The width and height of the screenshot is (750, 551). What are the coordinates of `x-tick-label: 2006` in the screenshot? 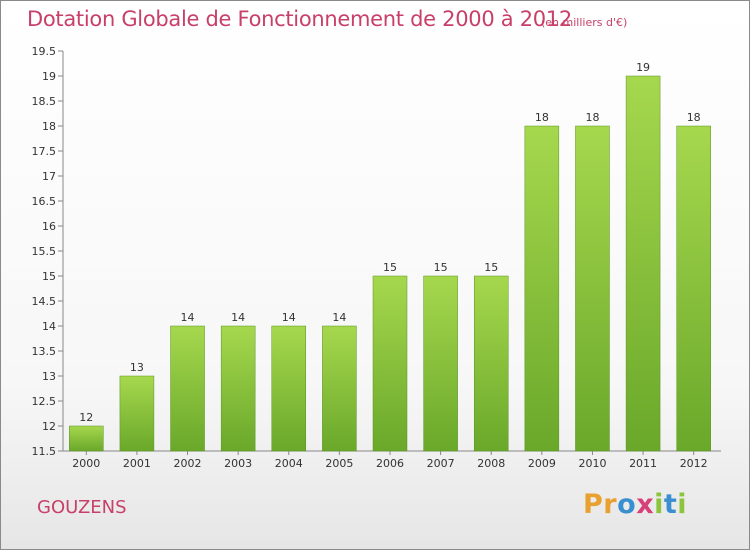 It's located at (390, 463).